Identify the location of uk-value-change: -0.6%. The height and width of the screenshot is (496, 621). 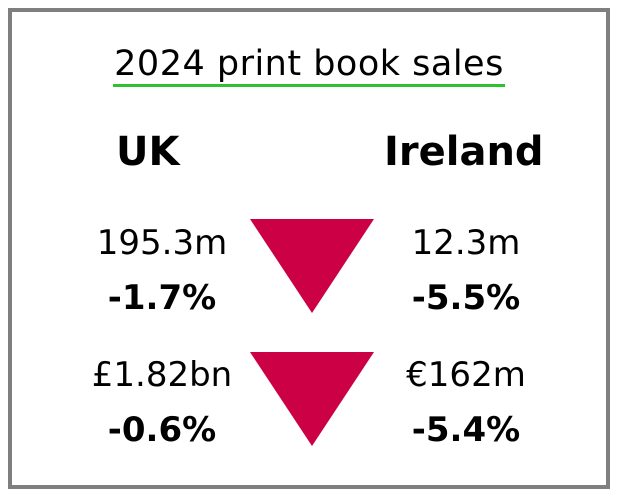
(162, 430).